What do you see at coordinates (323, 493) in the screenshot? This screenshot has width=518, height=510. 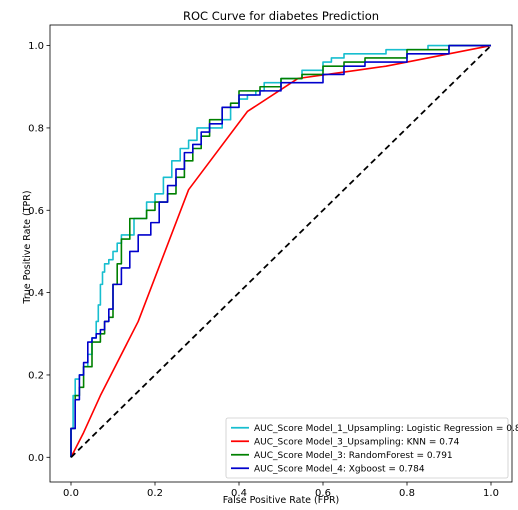 I see `x-tick-label: 0.6` at bounding box center [323, 493].